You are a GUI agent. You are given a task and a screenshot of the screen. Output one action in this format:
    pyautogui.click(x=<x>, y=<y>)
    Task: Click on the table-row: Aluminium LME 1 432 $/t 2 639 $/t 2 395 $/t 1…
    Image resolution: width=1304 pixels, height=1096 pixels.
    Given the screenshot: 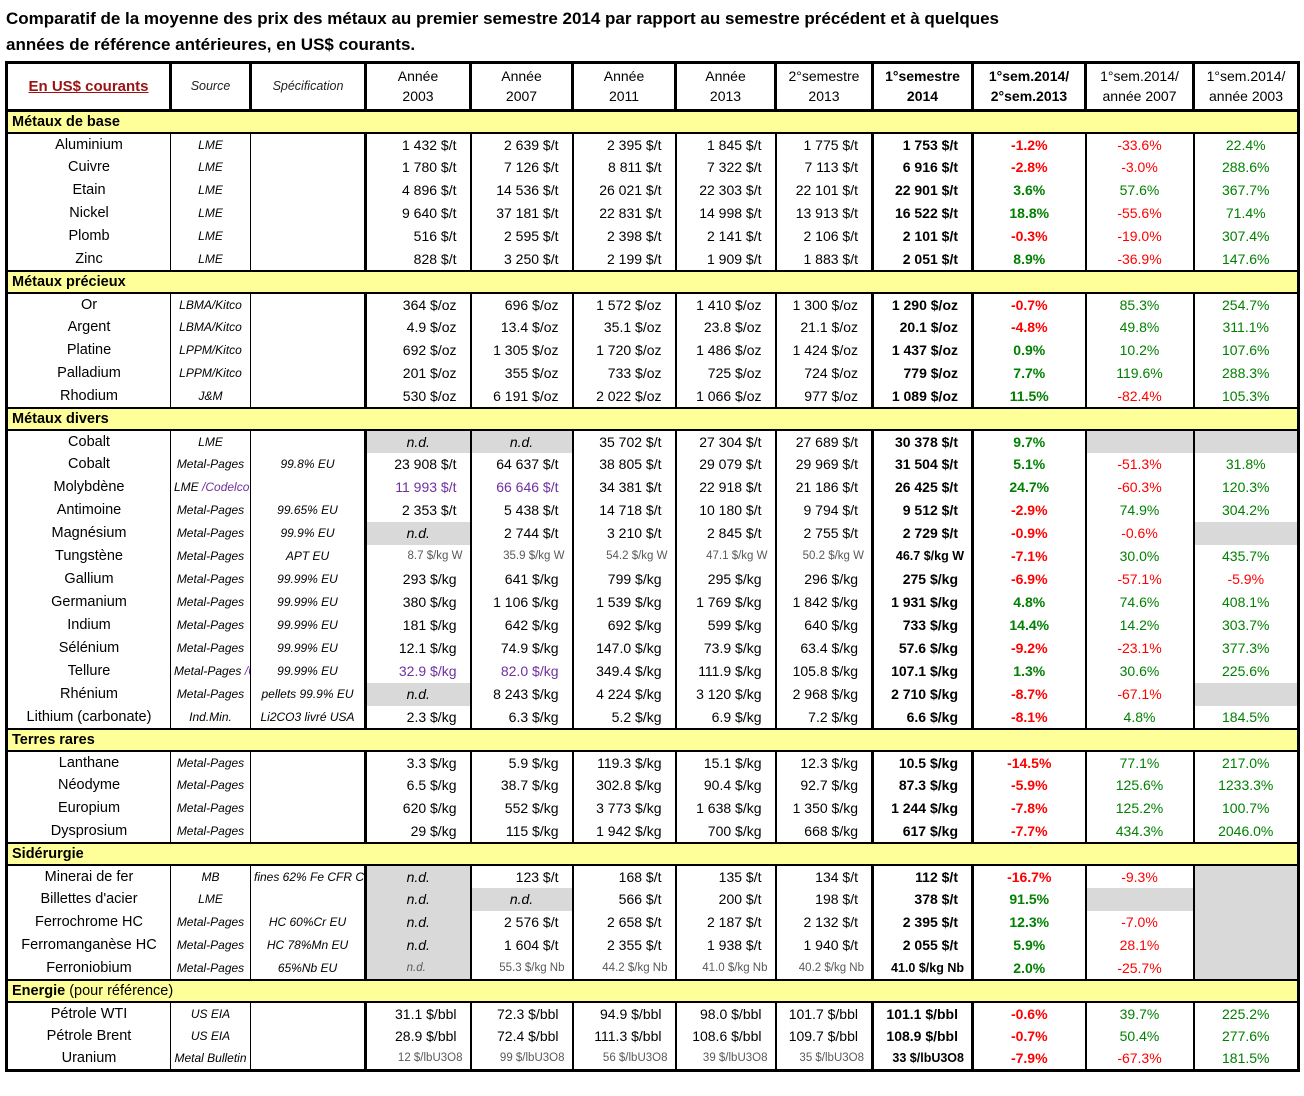 What is the action you would take?
    pyautogui.click(x=652, y=144)
    